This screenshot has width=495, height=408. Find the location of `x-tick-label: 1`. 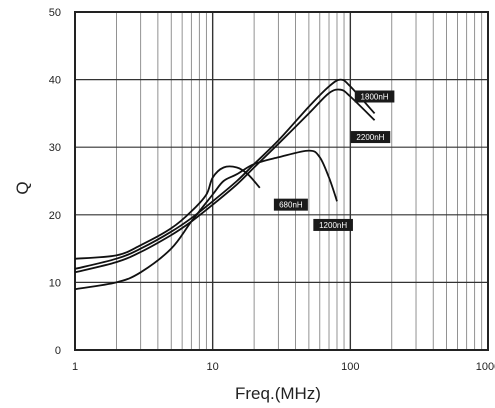

x-tick-label: 1 is located at coordinates (75, 367).